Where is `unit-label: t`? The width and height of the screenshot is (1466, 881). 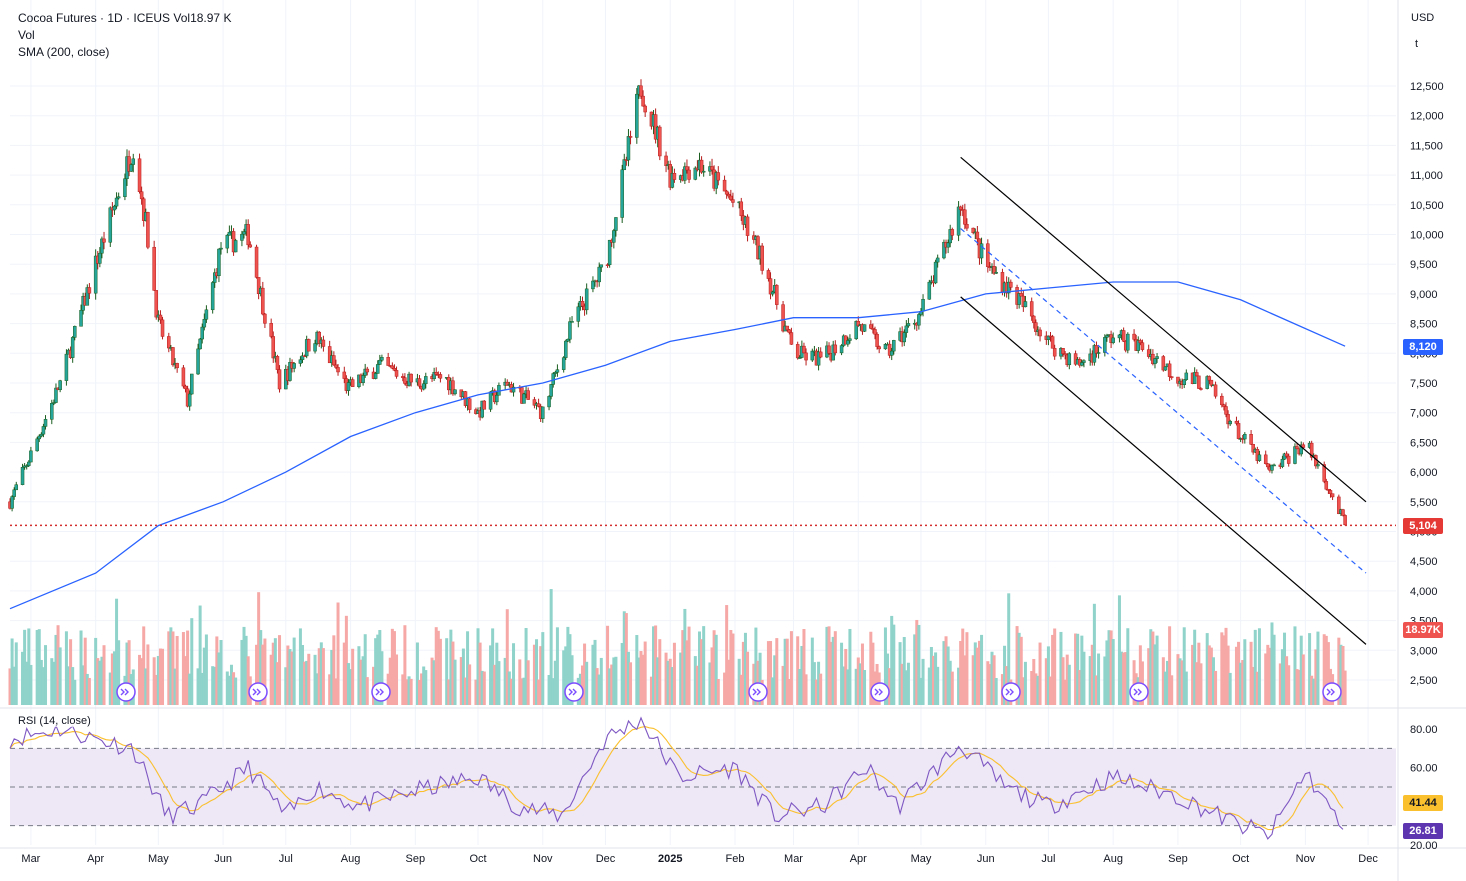
unit-label: t is located at coordinates (1417, 44).